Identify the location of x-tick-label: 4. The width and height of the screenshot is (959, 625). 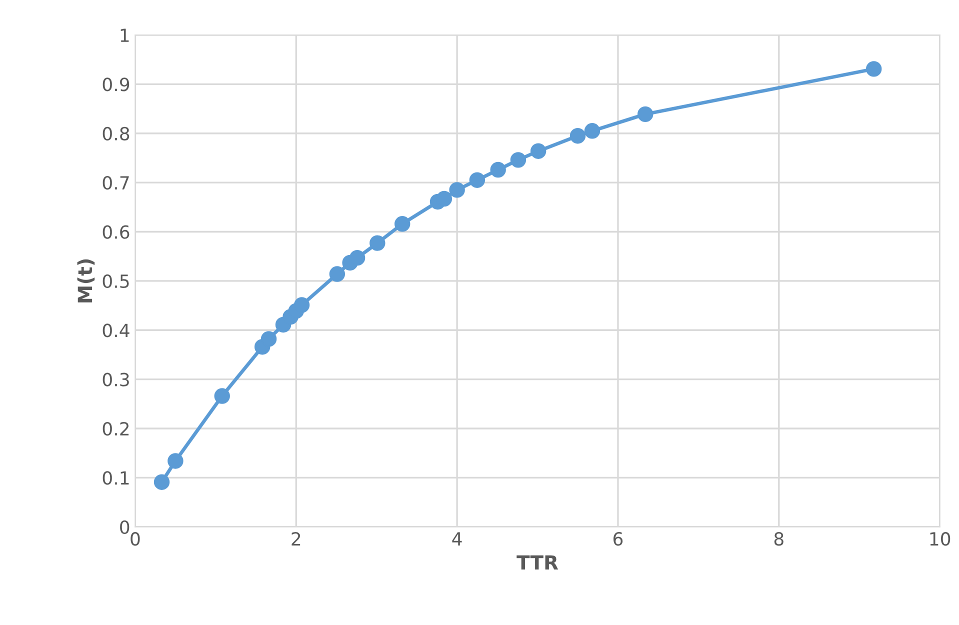
(457, 539).